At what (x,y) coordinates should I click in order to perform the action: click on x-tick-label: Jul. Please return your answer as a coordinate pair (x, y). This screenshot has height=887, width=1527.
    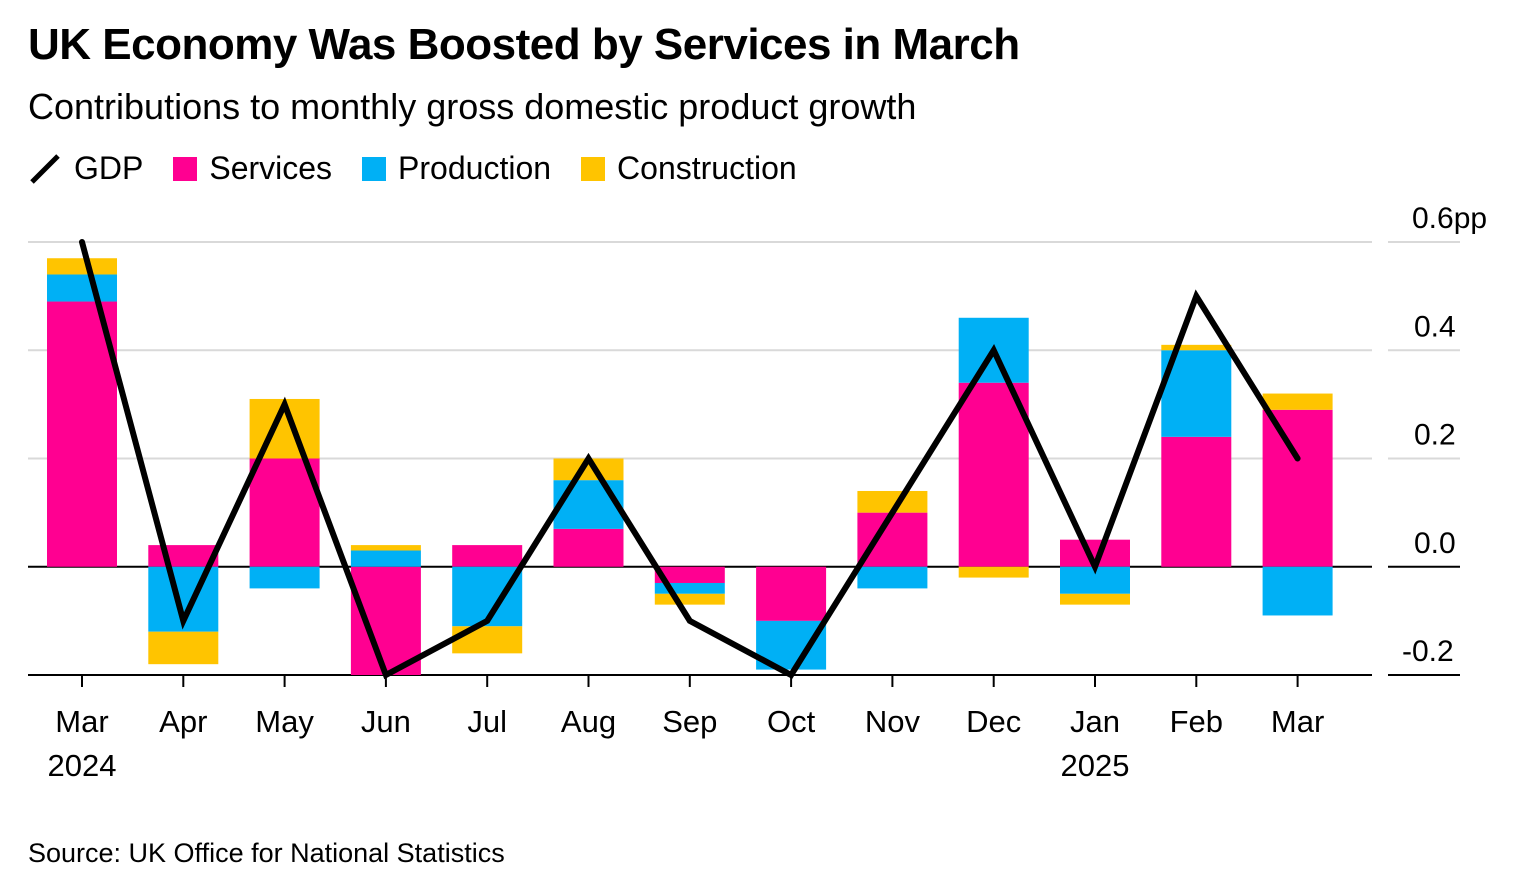
    Looking at the image, I should click on (487, 721).